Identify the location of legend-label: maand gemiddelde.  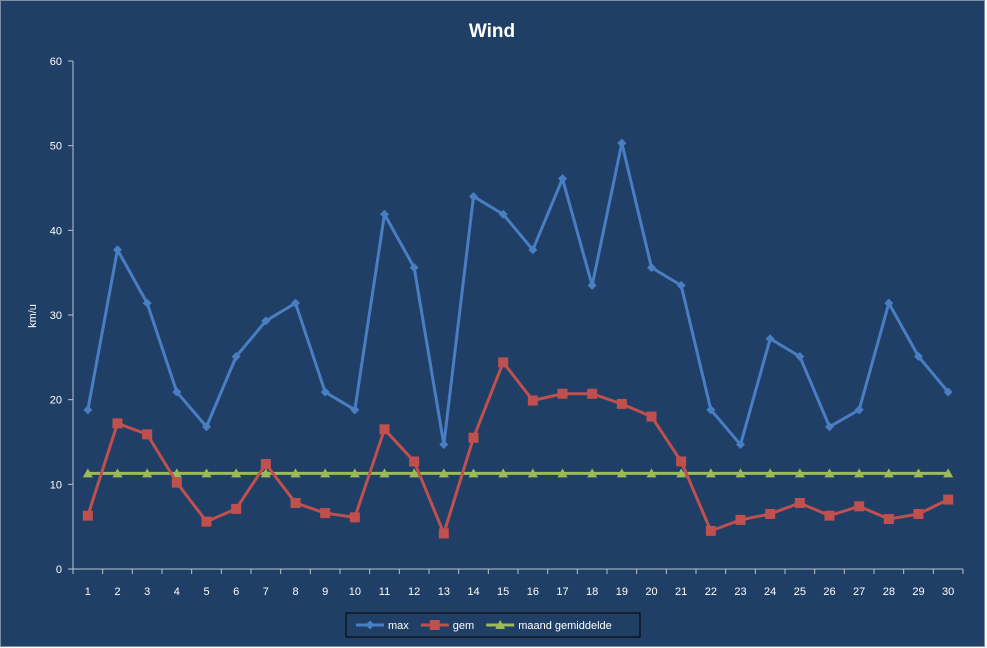
(565, 626).